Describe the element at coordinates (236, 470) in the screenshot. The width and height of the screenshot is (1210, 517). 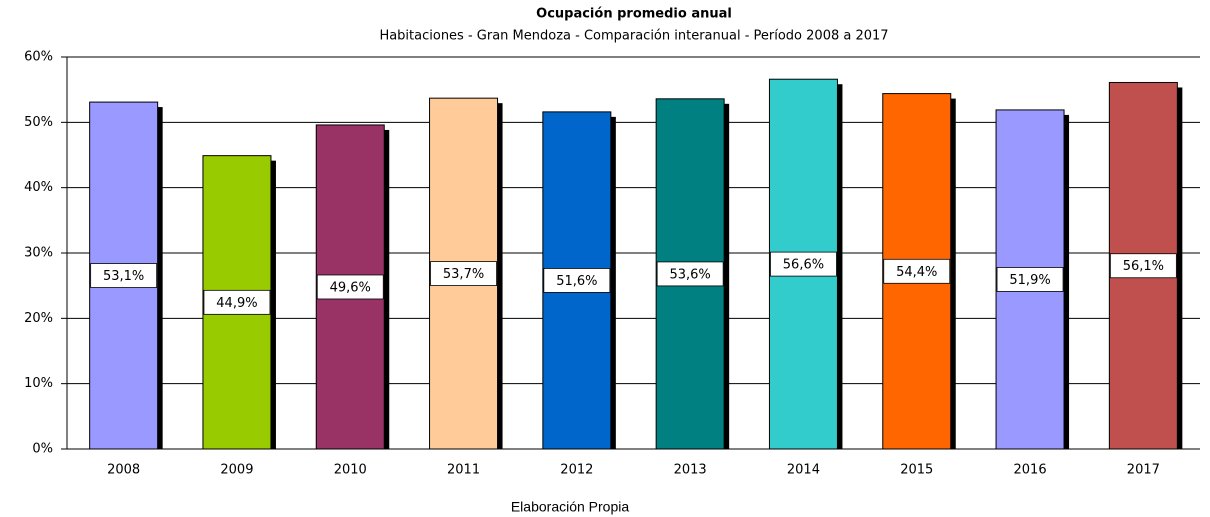
I see `x-tick-label: 2009` at that location.